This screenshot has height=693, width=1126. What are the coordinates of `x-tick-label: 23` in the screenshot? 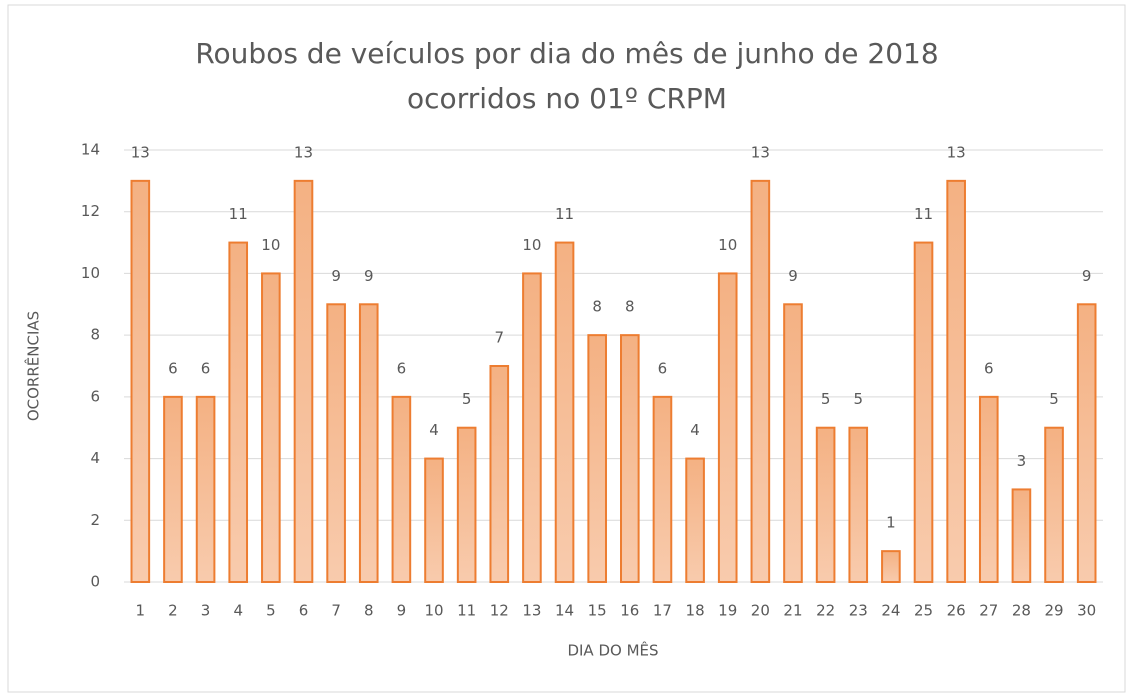 It's located at (858, 611).